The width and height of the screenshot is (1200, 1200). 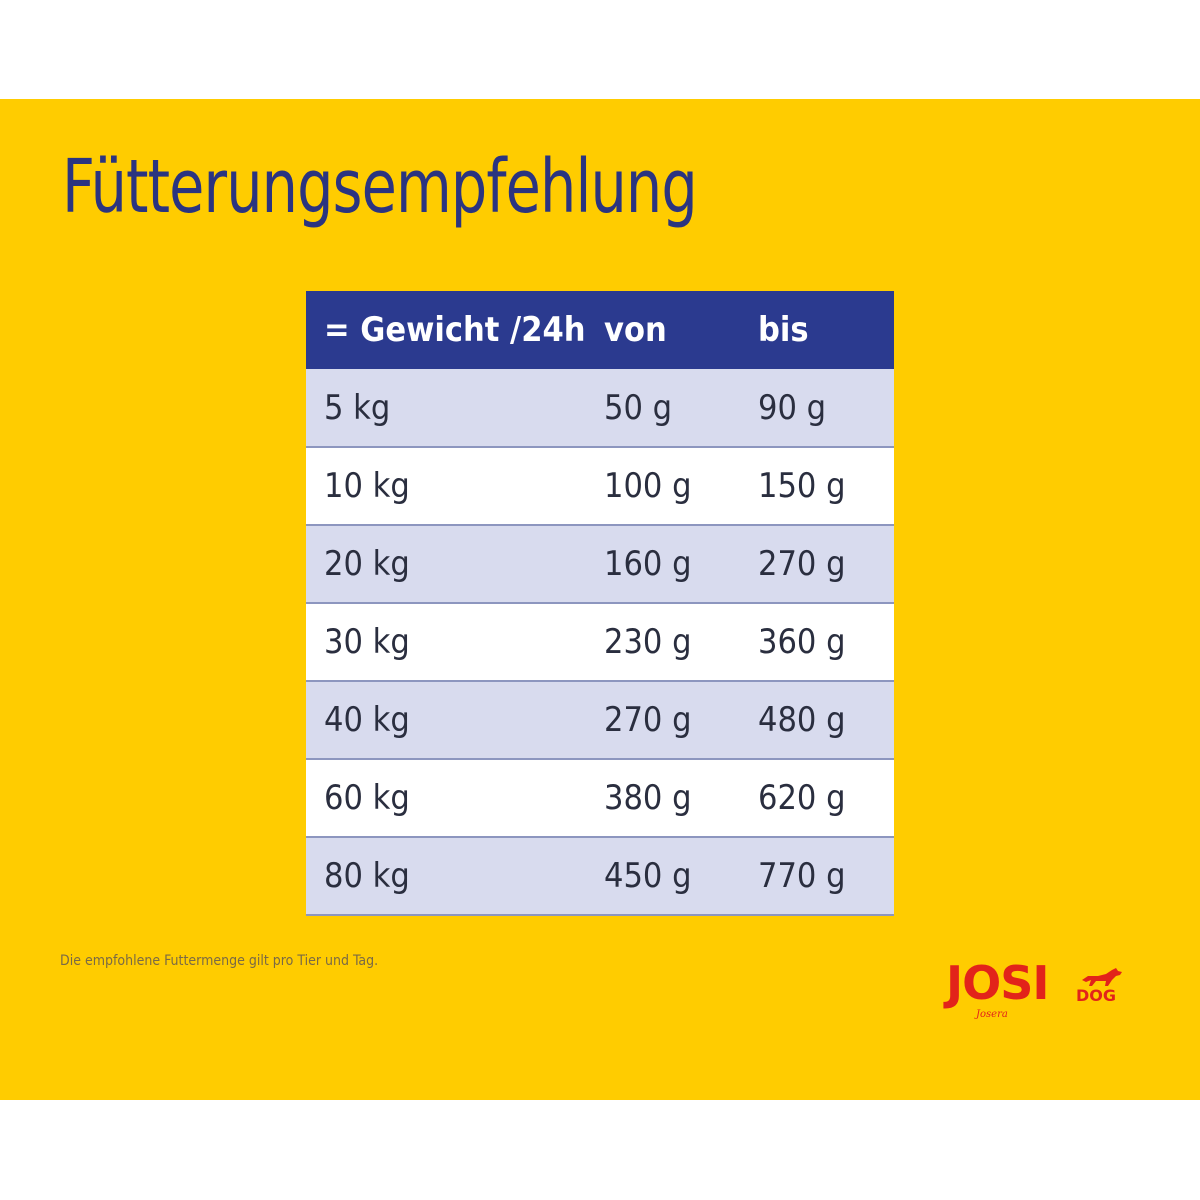 I want to click on cell-weight: 10 kg, so click(x=367, y=486).